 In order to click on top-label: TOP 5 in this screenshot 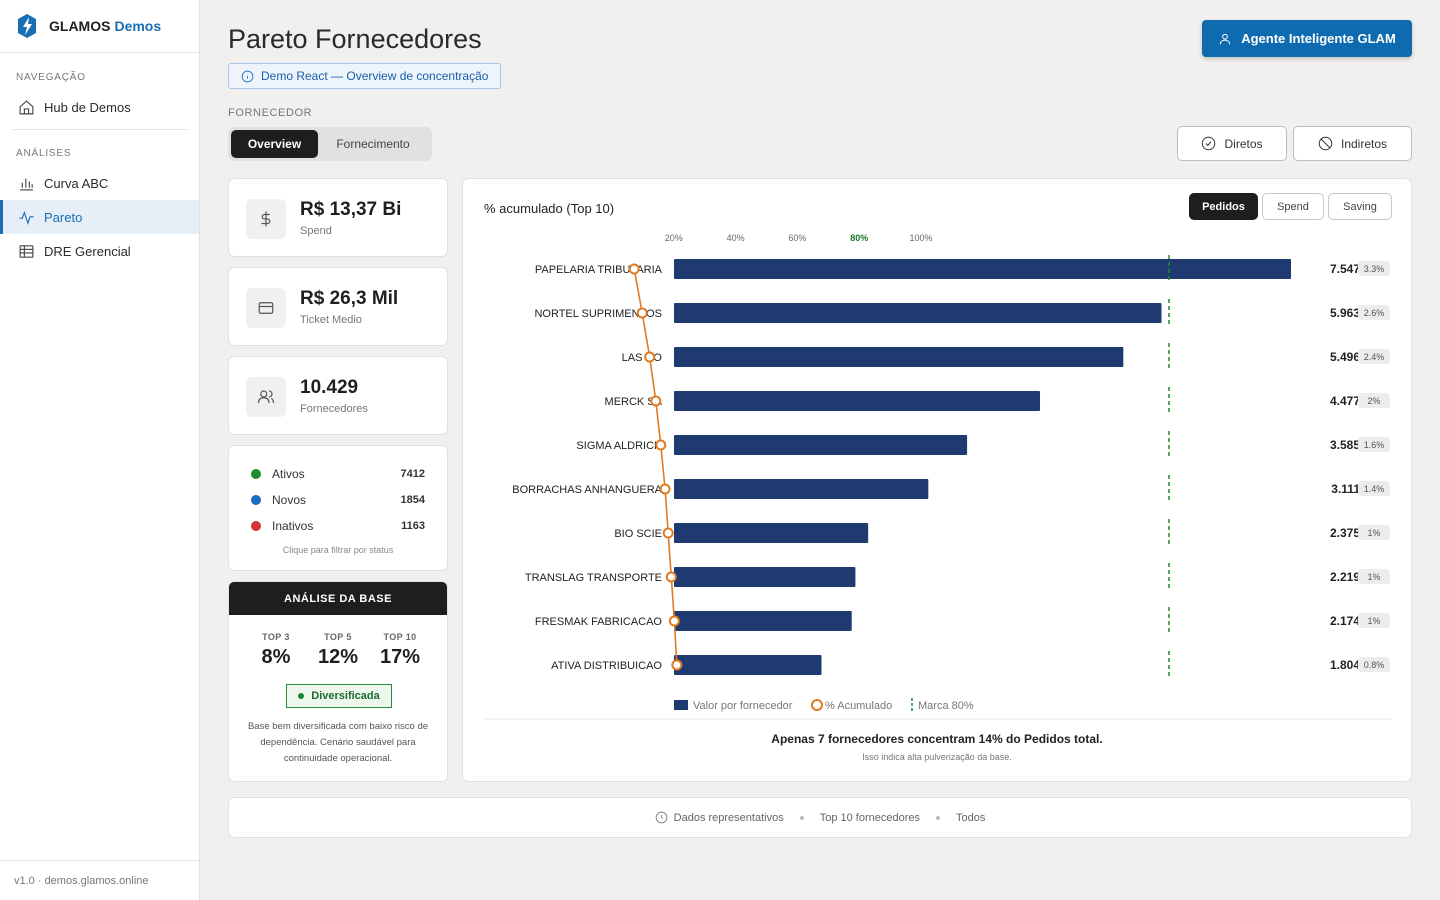, I will do `click(338, 637)`.